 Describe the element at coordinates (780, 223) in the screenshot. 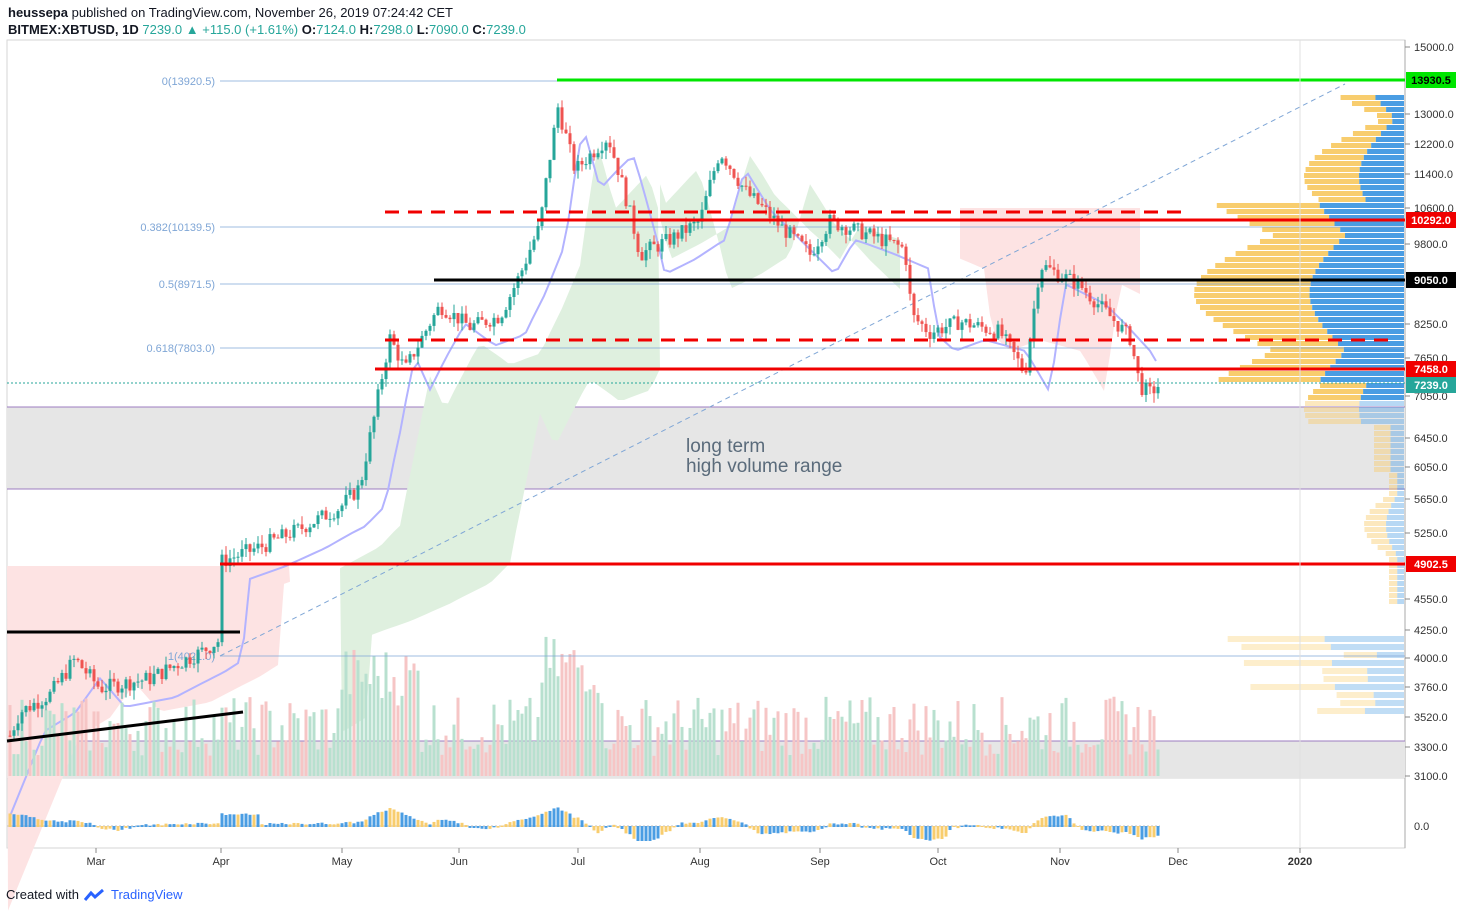

I see `cloud-segment` at that location.